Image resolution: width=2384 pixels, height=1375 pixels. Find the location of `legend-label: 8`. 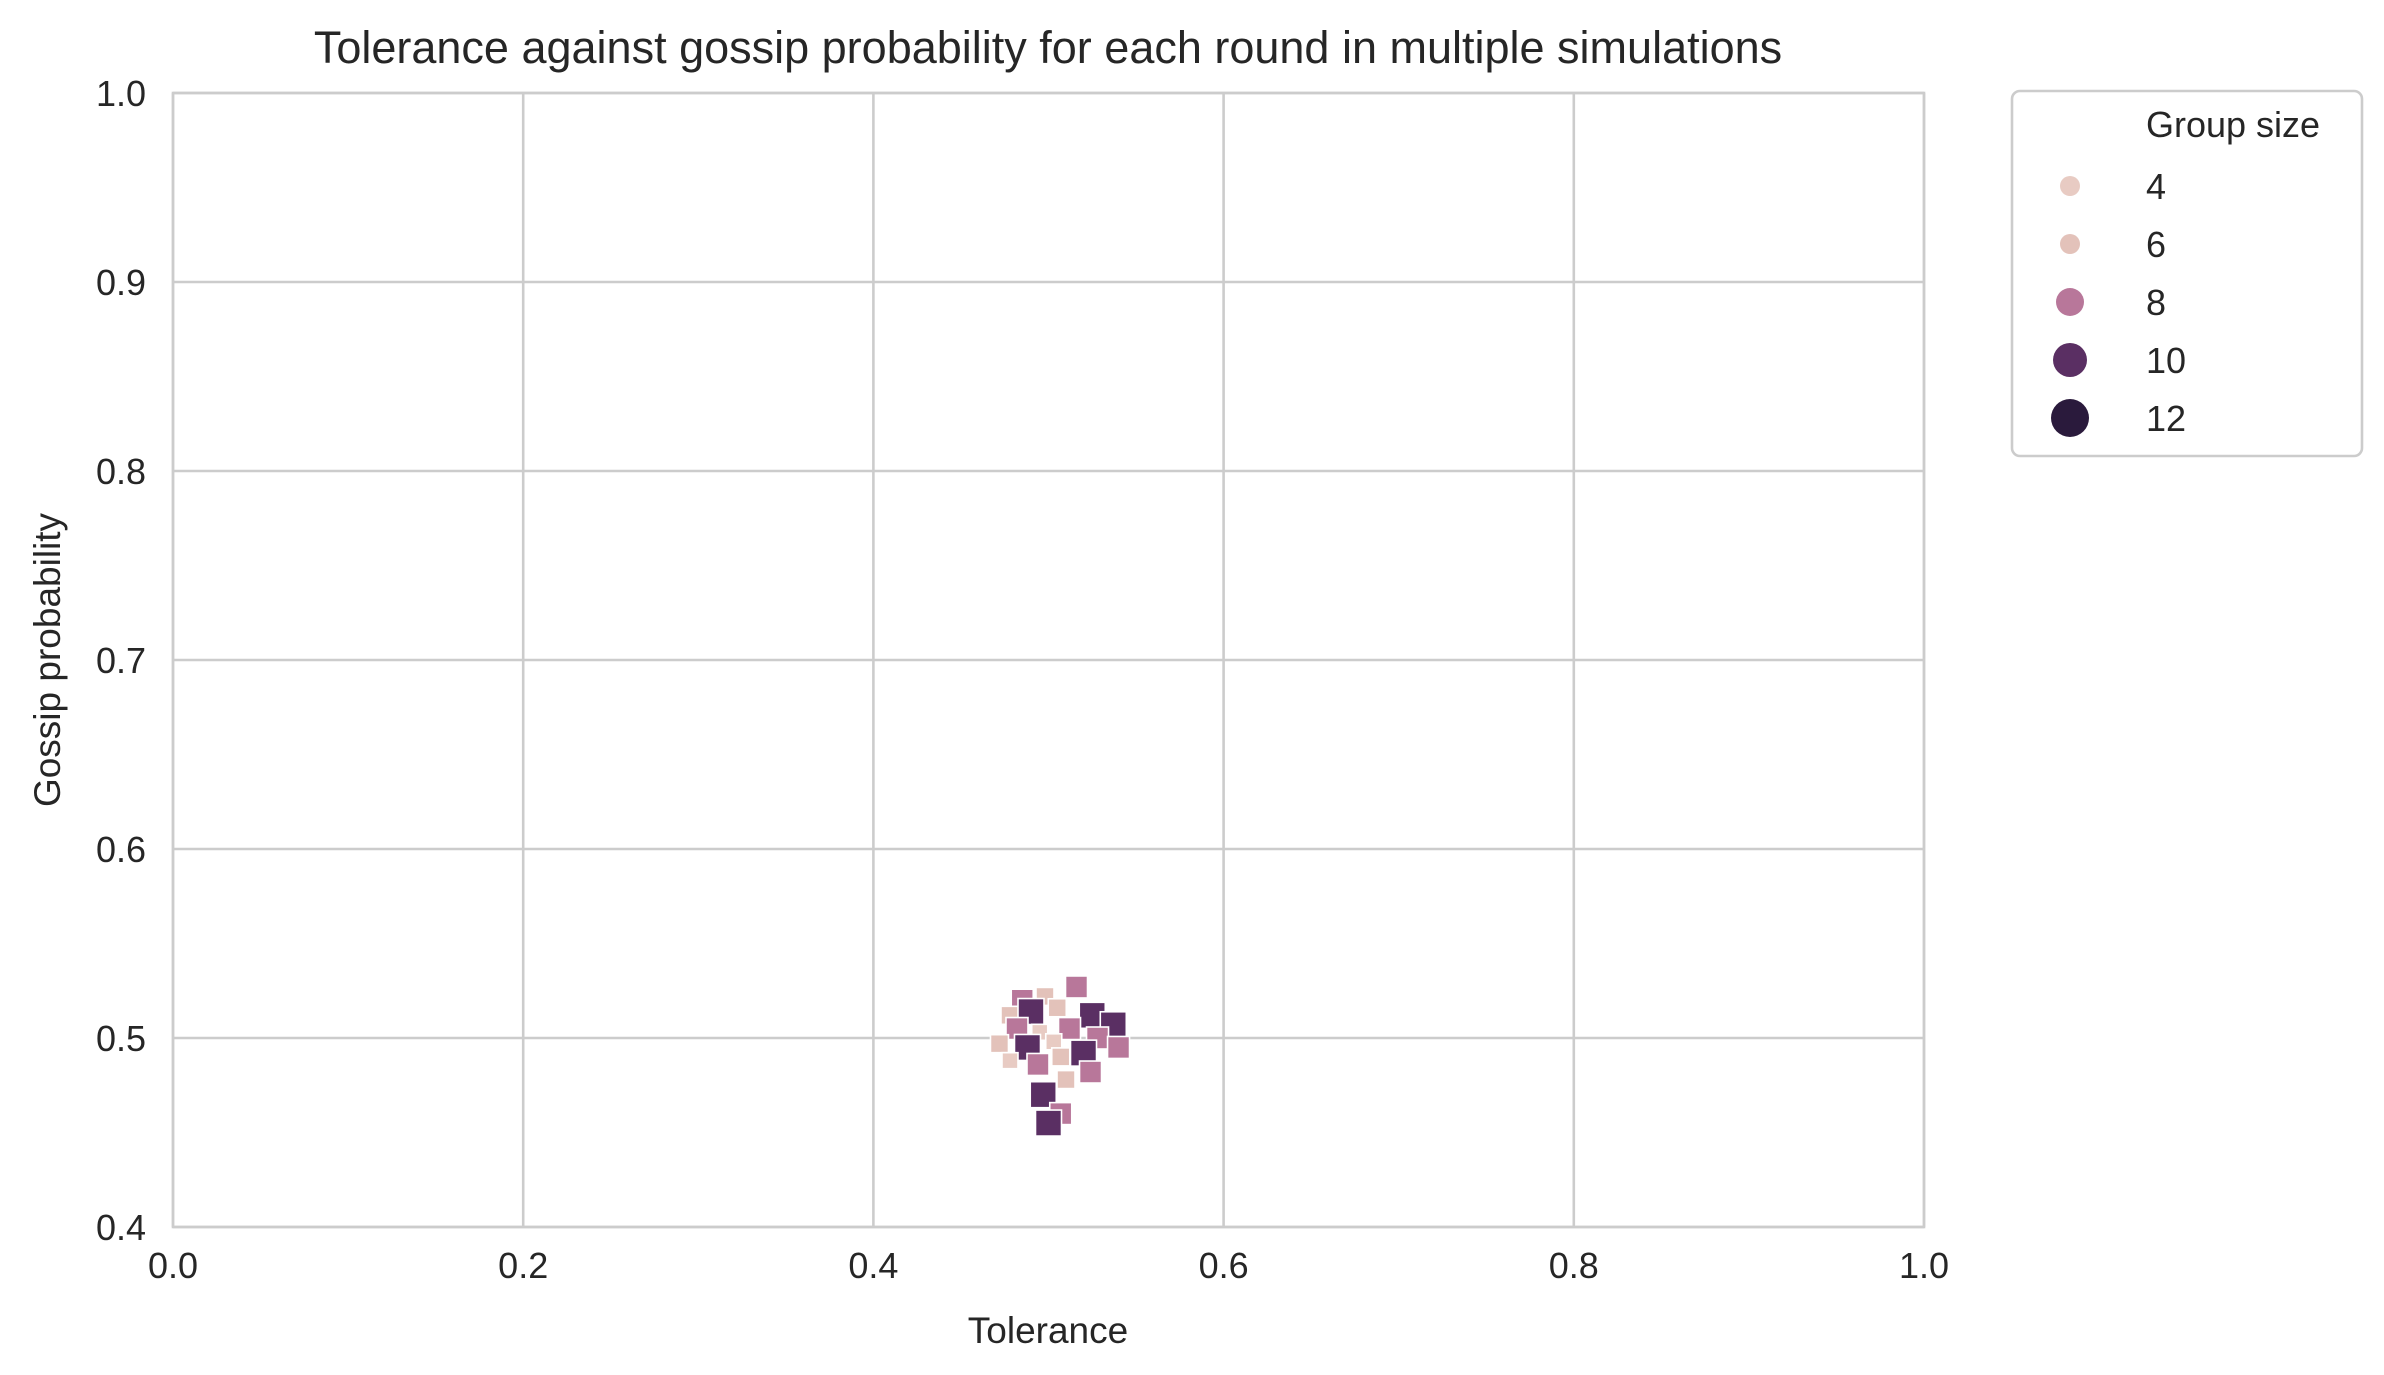

legend-label: 8 is located at coordinates (2156, 302).